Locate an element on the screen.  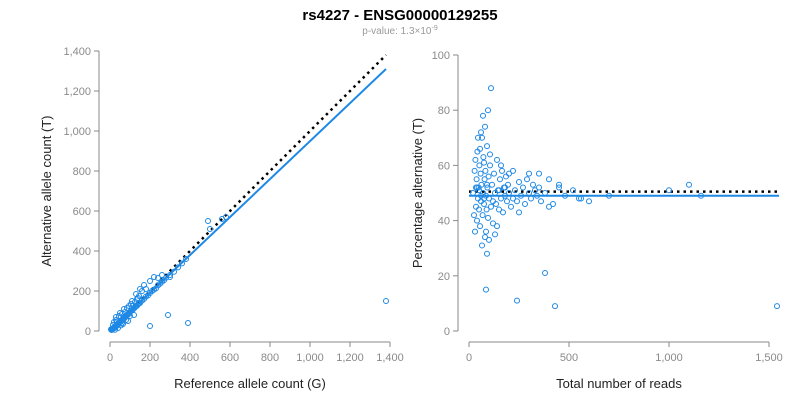
left-x-tick-label: 600 is located at coordinates (230, 358).